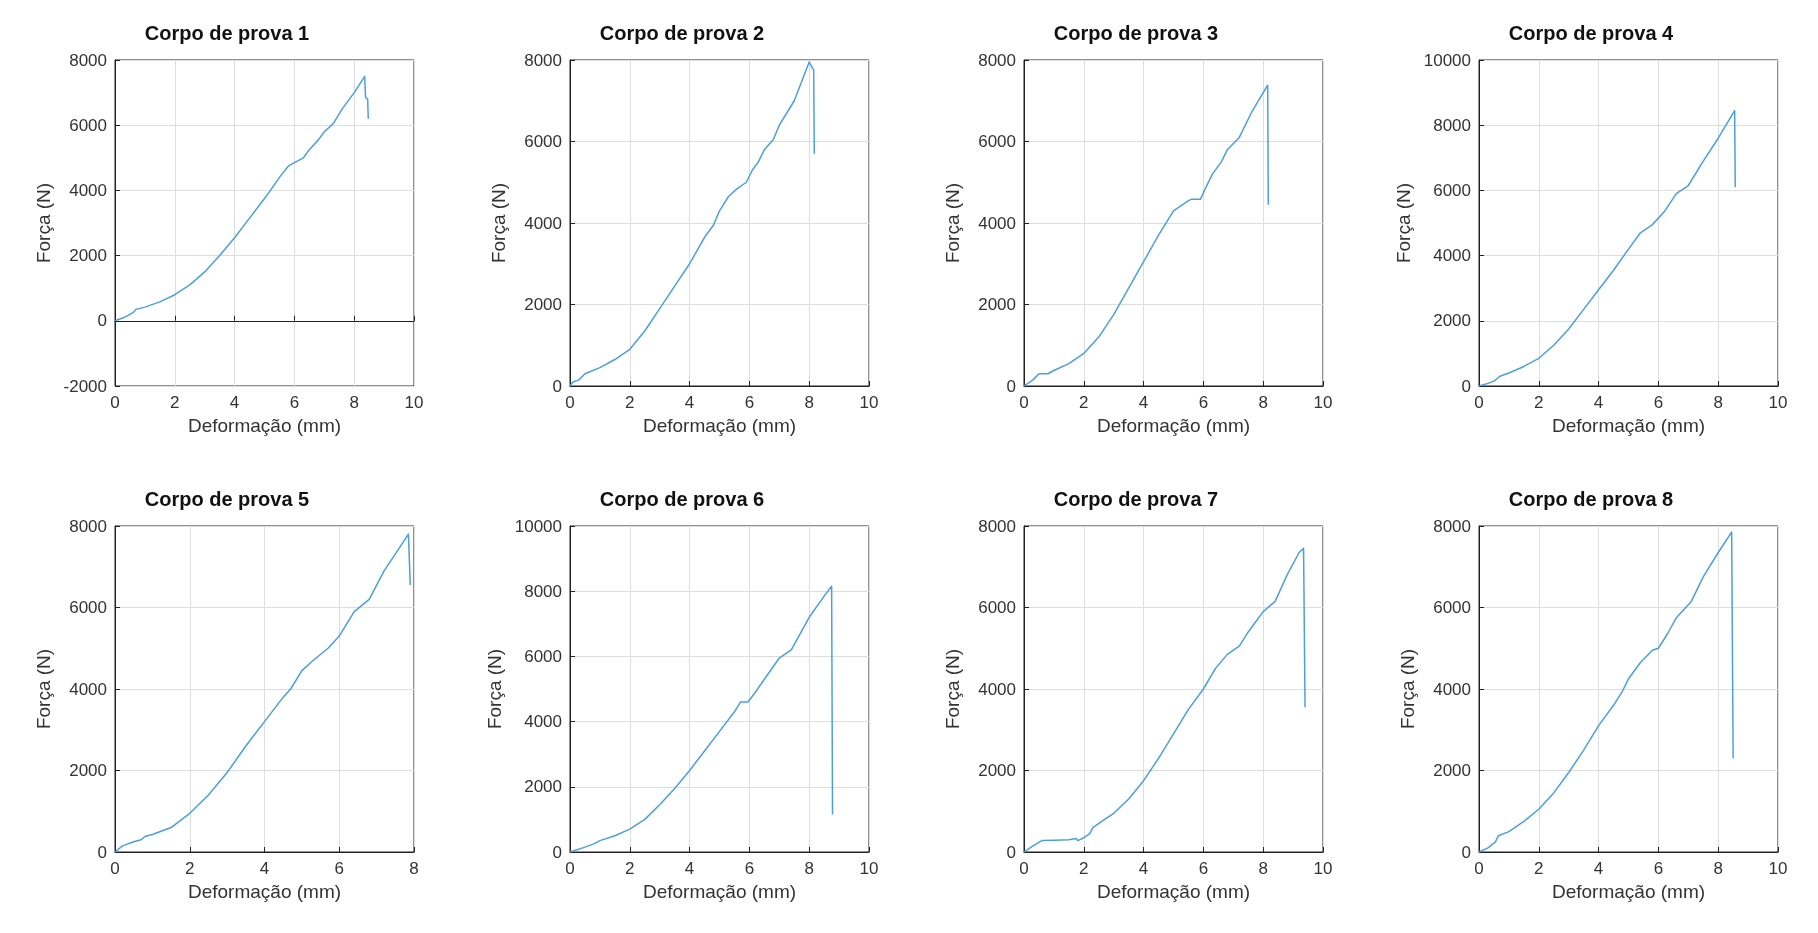 The width and height of the screenshot is (1818, 933). Describe the element at coordinates (227, 499) in the screenshot. I see `chart-title: Corpo de prova 5` at that location.